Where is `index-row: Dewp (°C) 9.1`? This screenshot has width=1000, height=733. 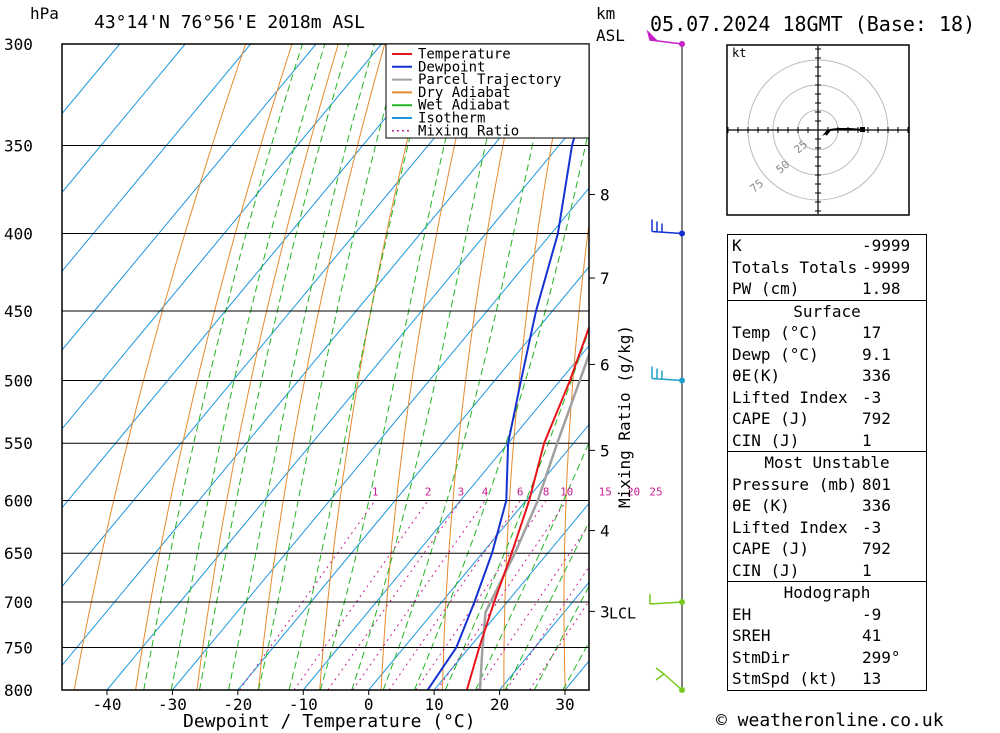
index-row: Dewp (°C) 9.1 is located at coordinates (827, 355).